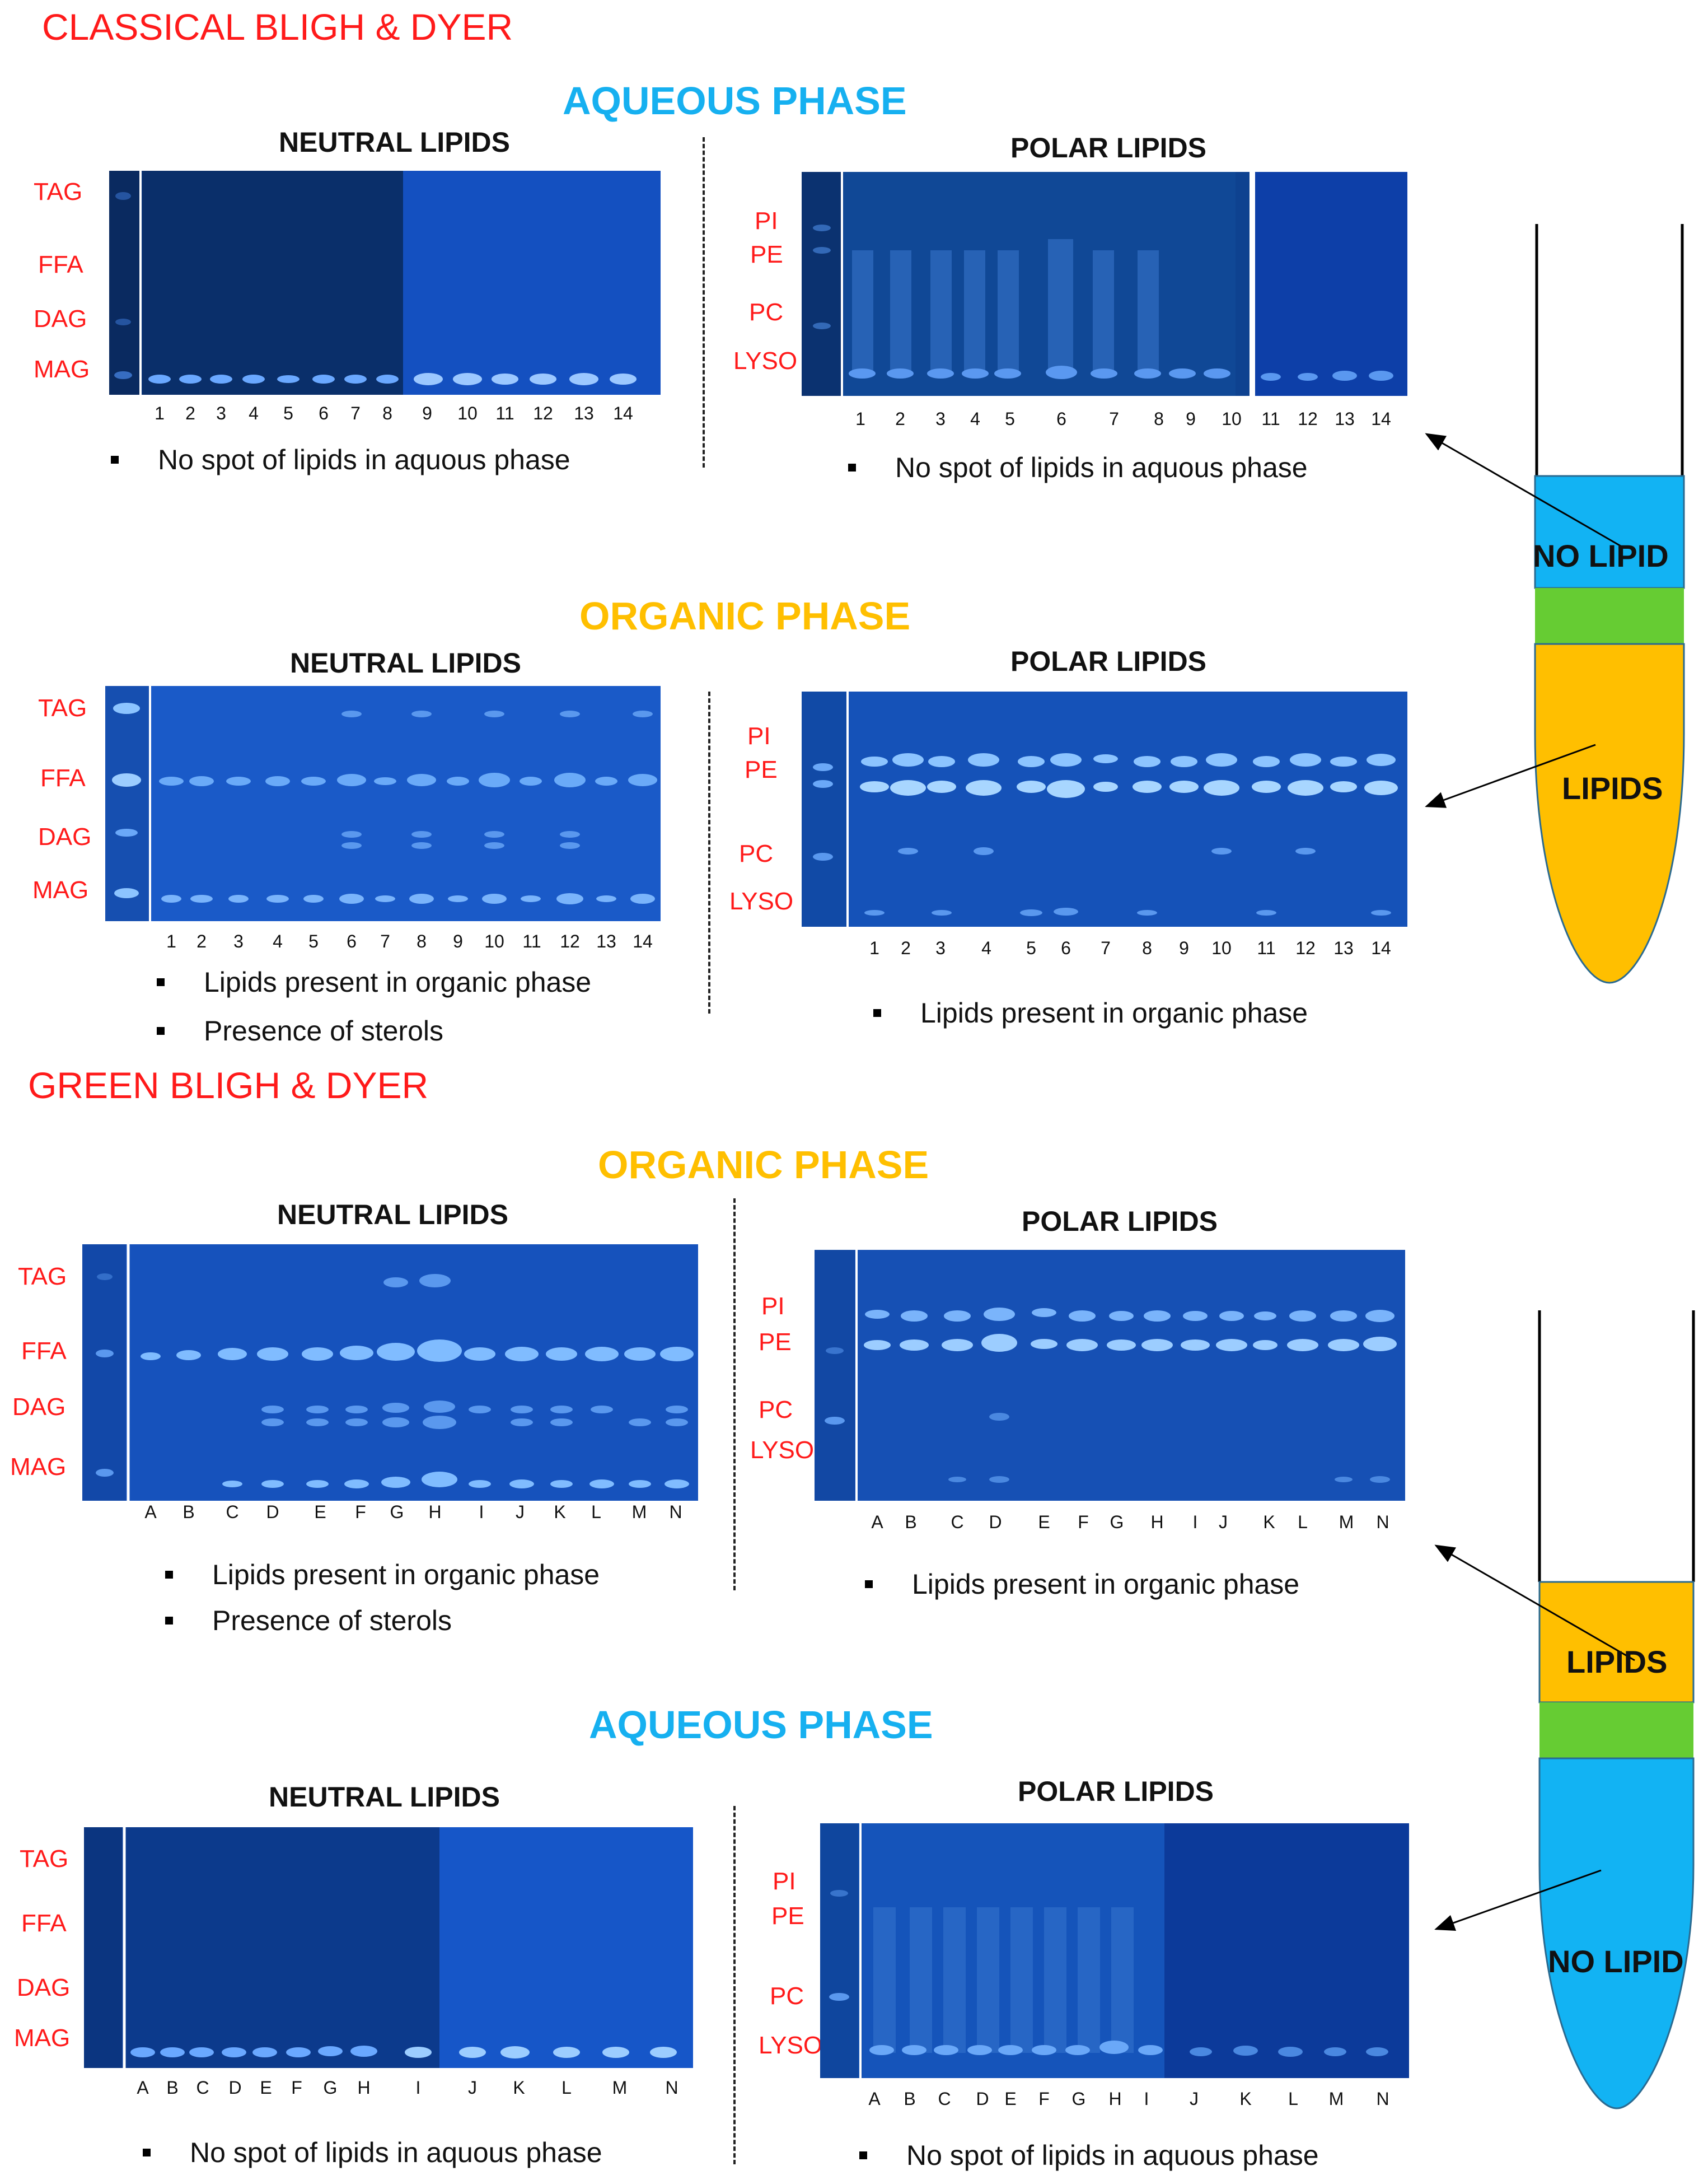 The height and width of the screenshot is (2180, 1708). What do you see at coordinates (1159, 419) in the screenshot?
I see `lane-label: 8` at bounding box center [1159, 419].